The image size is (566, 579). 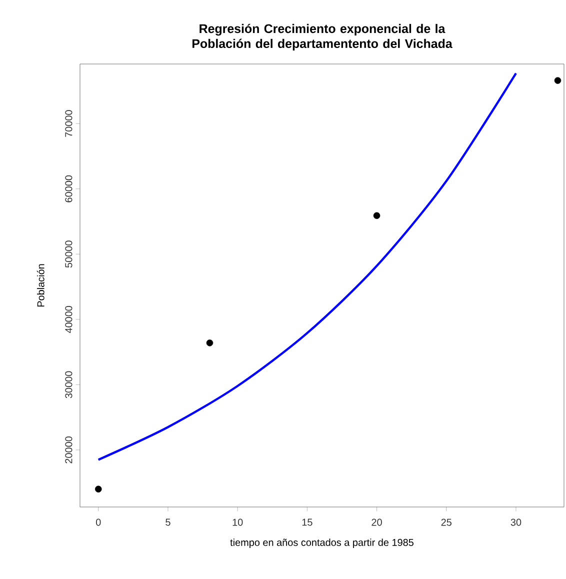 What do you see at coordinates (322, 37) in the screenshot?
I see `chart-title: Regresión Crecimiento exponencial de la Población del departamentento del Vichada` at bounding box center [322, 37].